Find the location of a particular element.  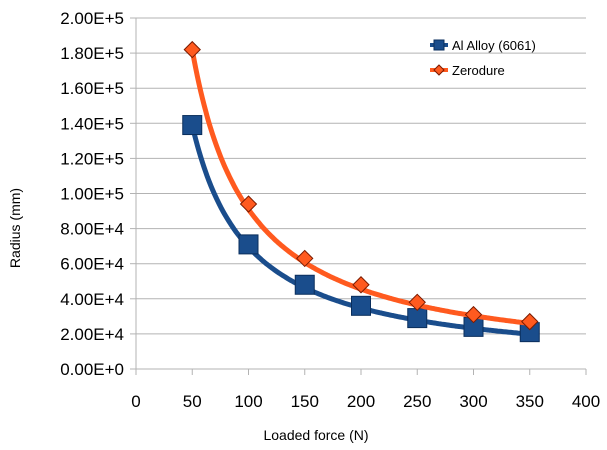

x-tick-label: 150 is located at coordinates (305, 401).